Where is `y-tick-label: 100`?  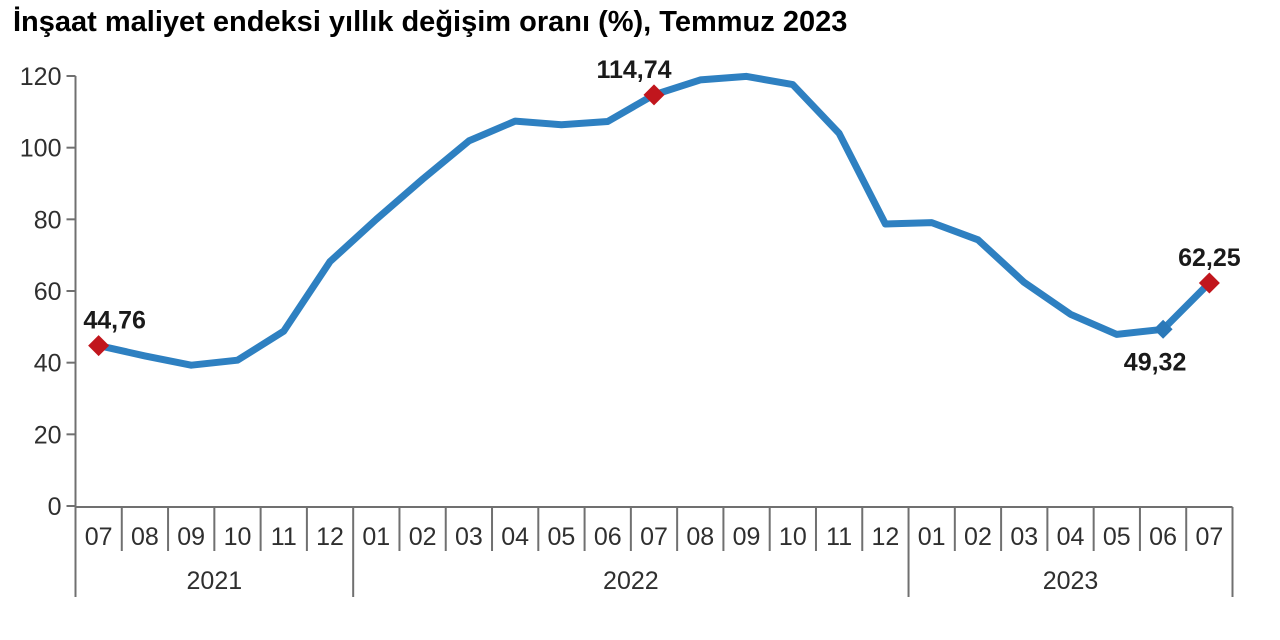 y-tick-label: 100 is located at coordinates (41, 149).